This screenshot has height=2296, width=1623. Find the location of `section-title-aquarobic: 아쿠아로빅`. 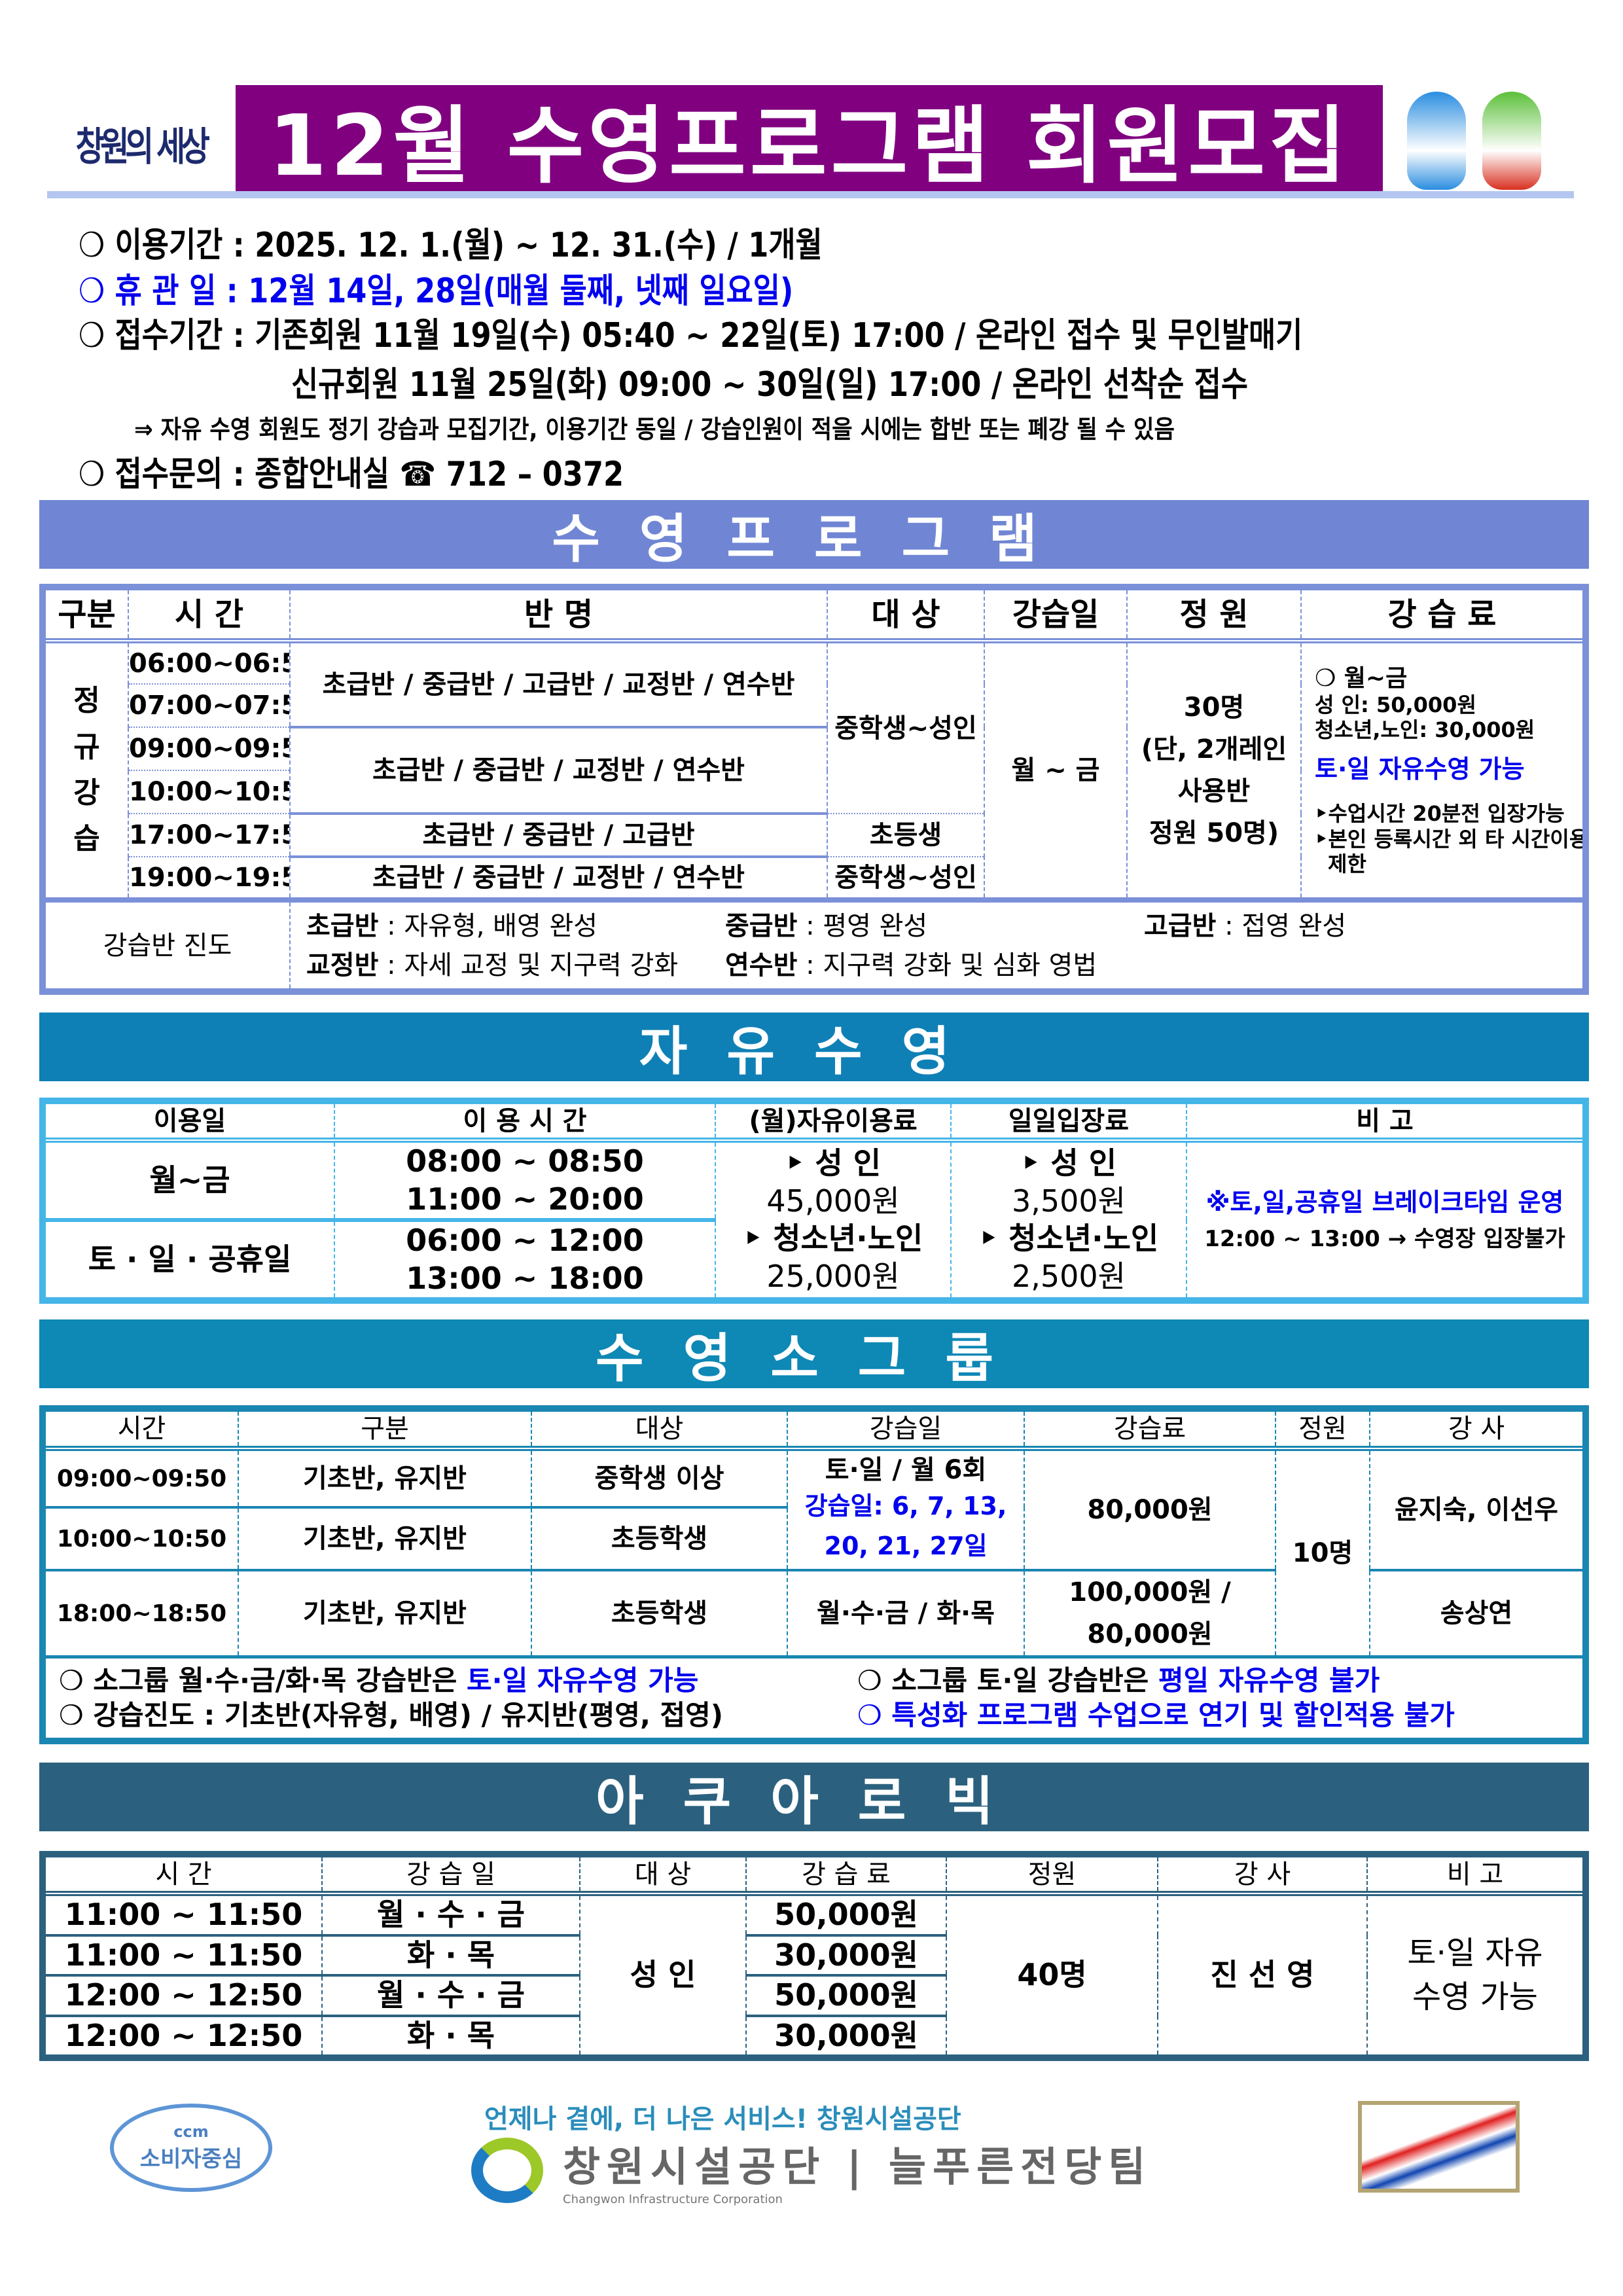

section-title-aquarobic: 아쿠아로빅 is located at coordinates (814, 1797).